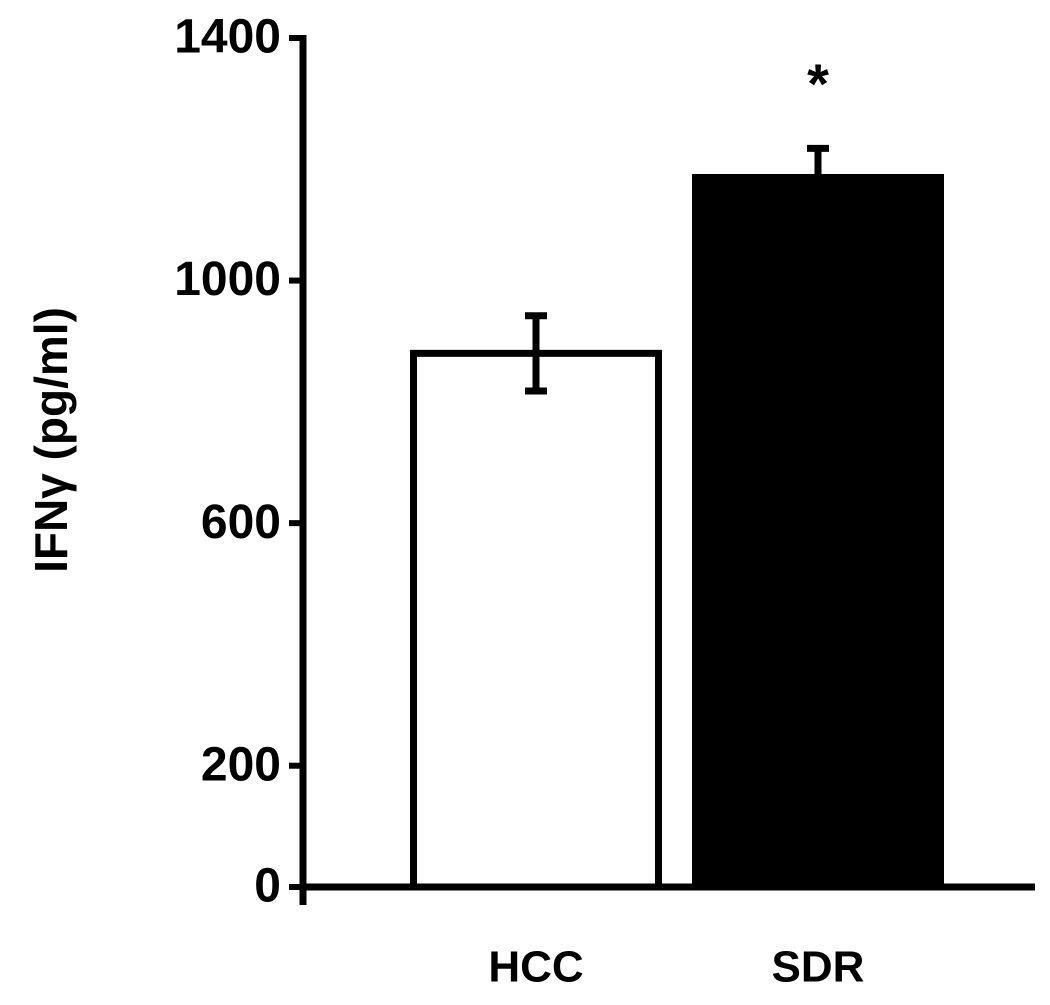  Describe the element at coordinates (241, 764) in the screenshot. I see `y-tick-label: 200` at that location.